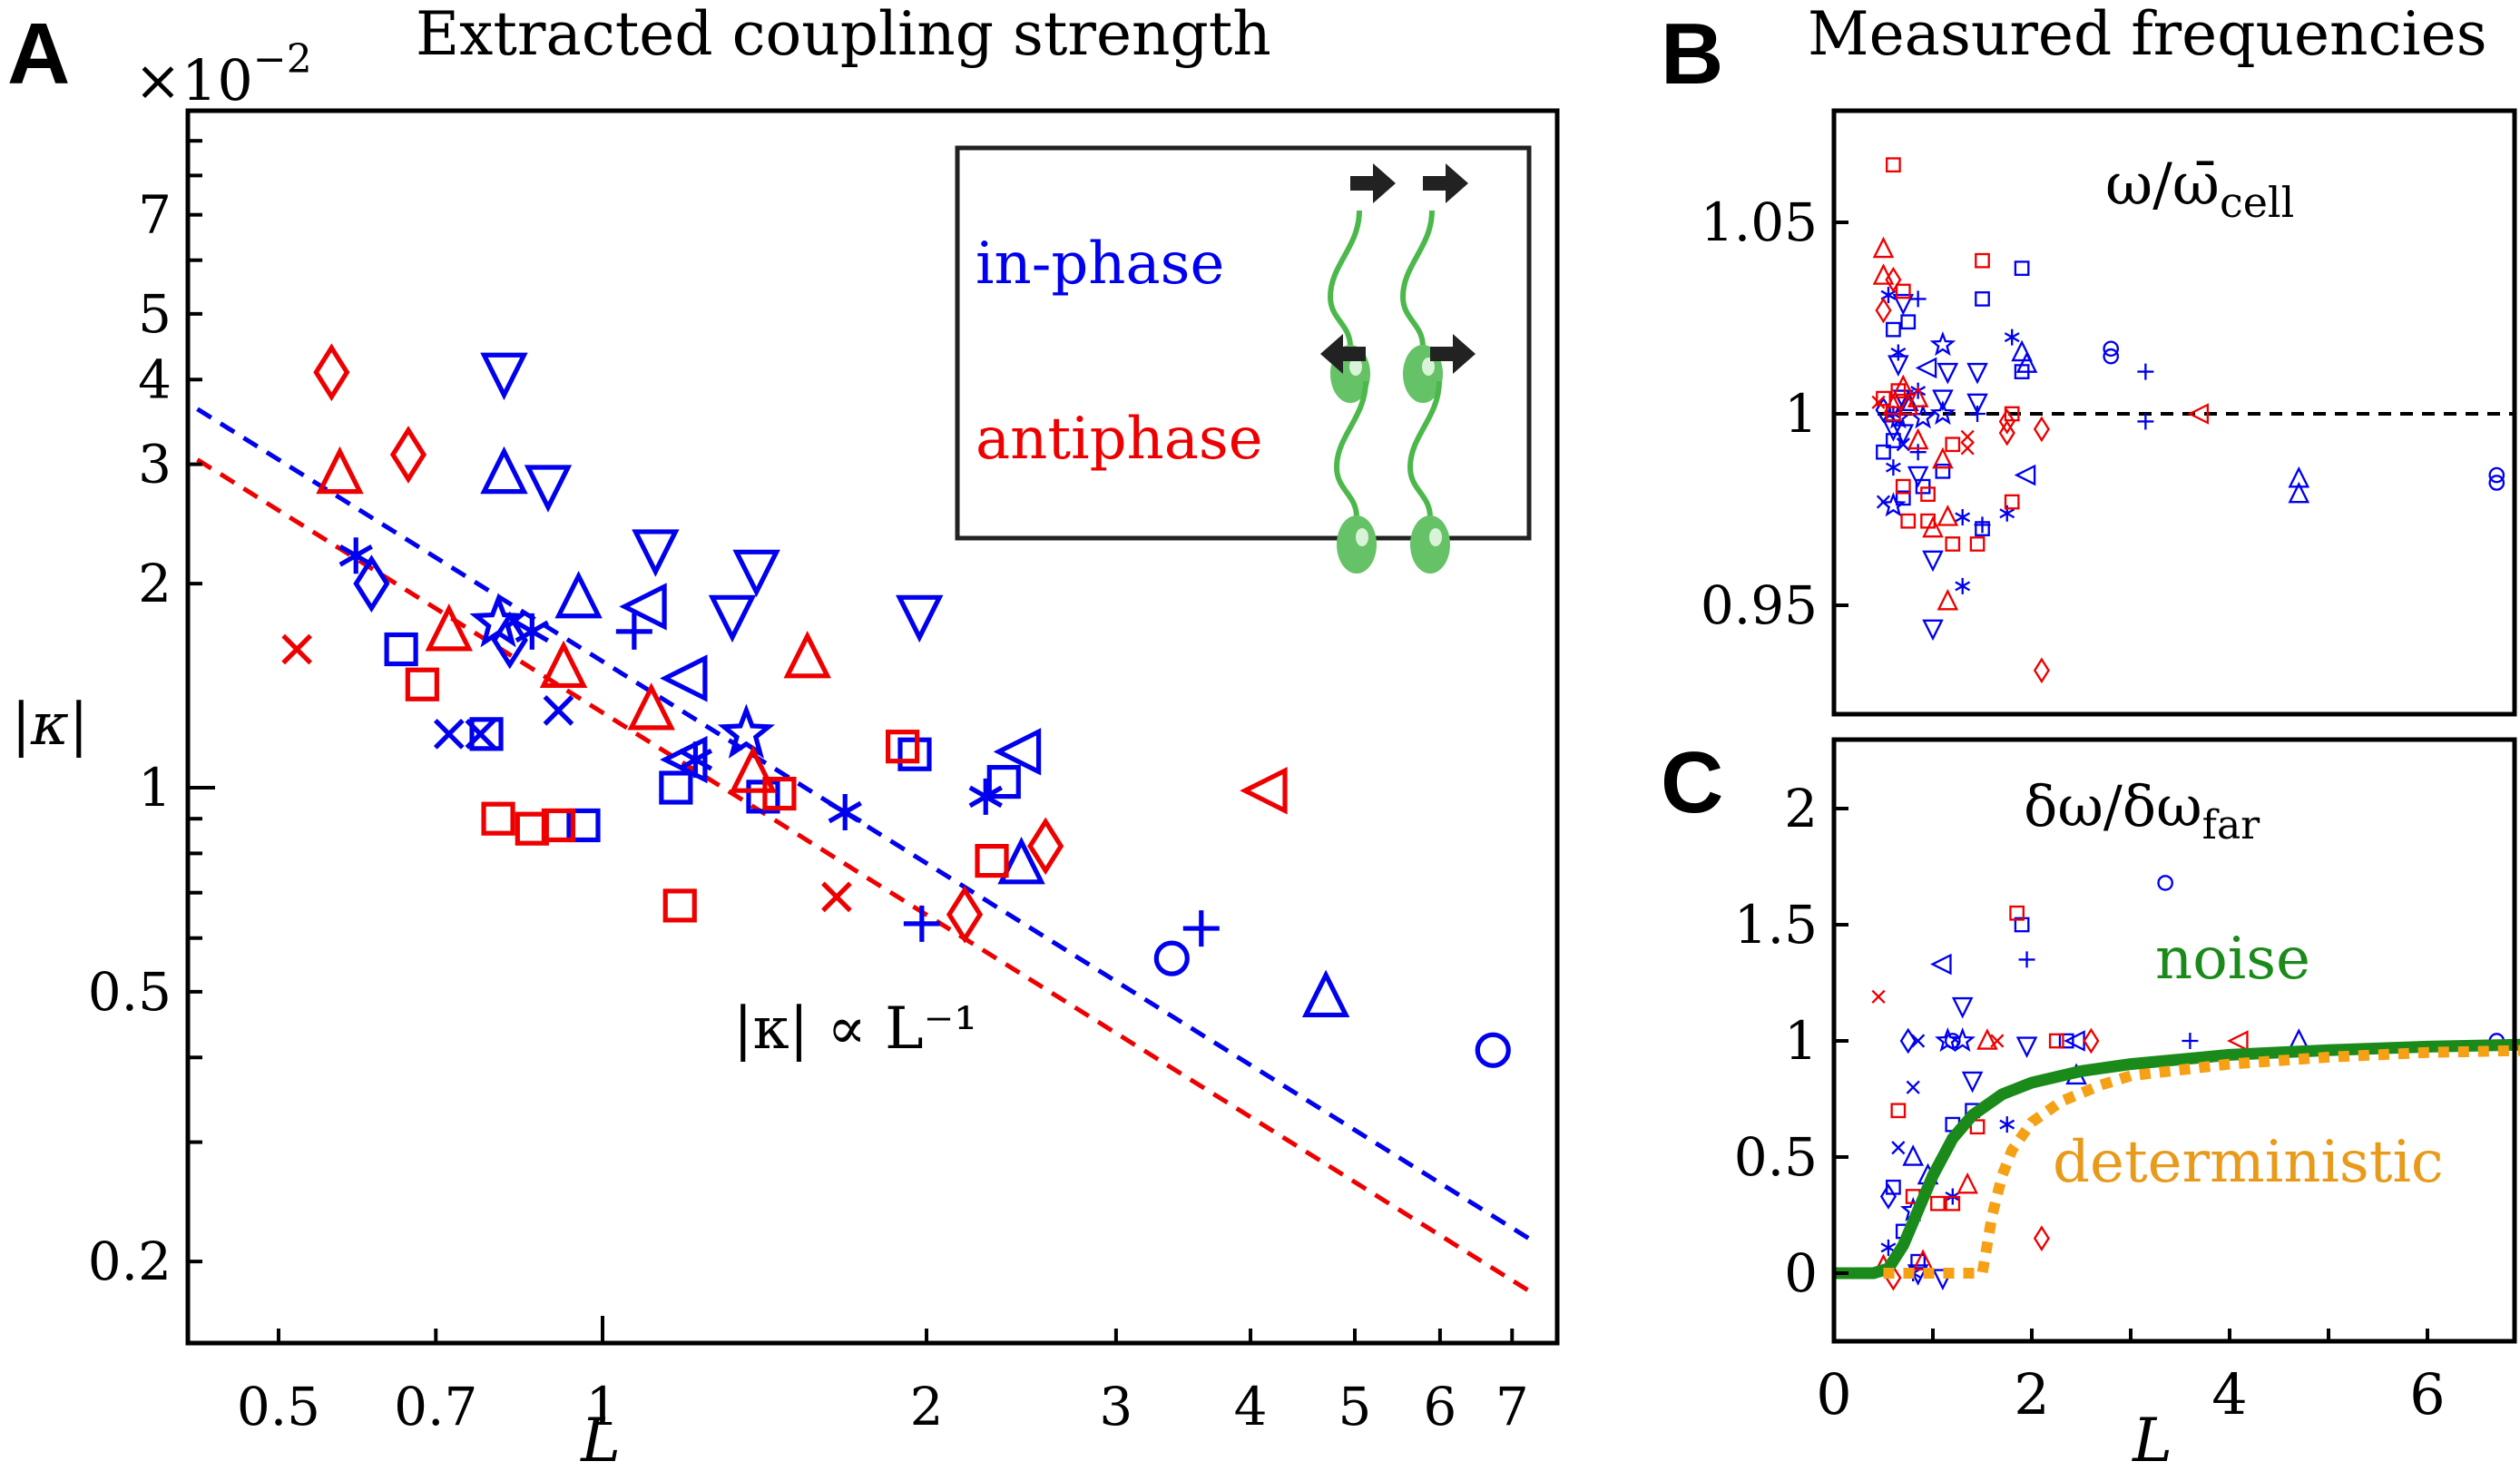  What do you see at coordinates (2060, 1098) in the screenshot?
I see `series-antiphase` at bounding box center [2060, 1098].